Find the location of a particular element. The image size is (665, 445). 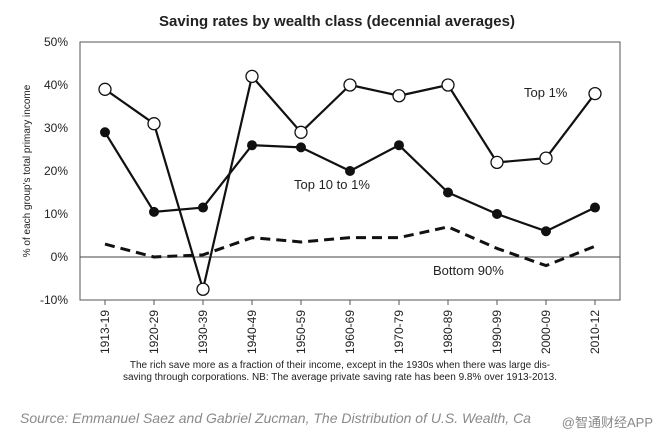

x-tick-label: 1960-69 is located at coordinates (350, 332).